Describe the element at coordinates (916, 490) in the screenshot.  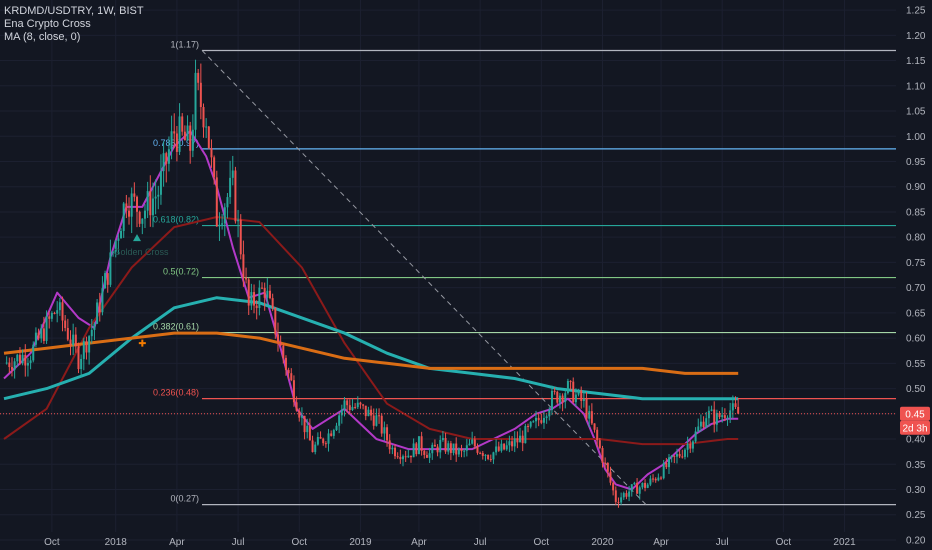
I see `price-tick-label: 0.30` at that location.